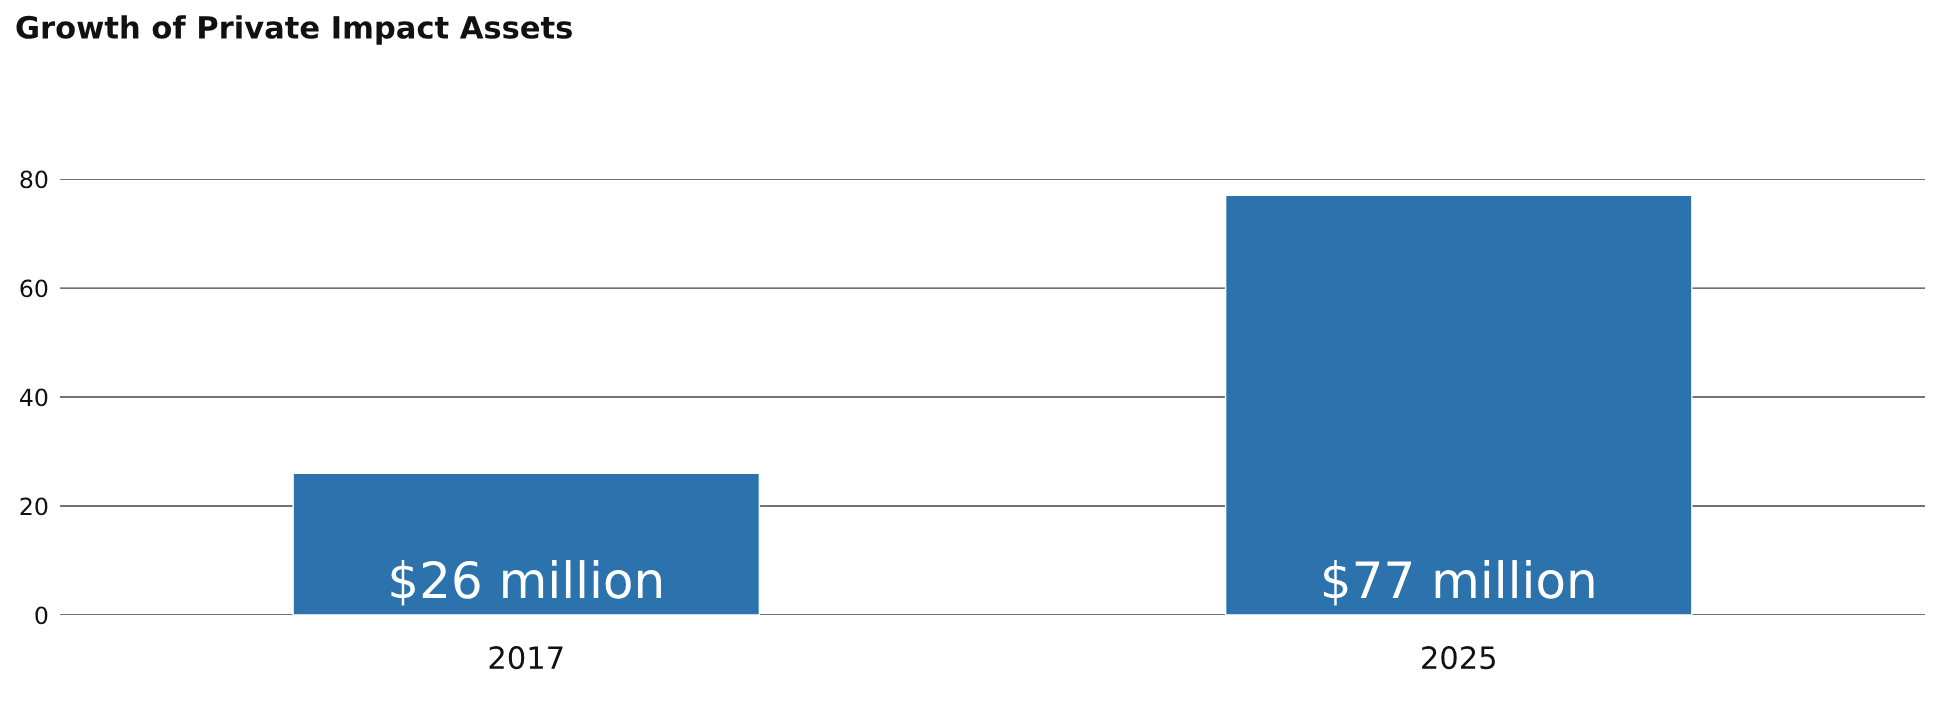 The height and width of the screenshot is (724, 1952). Describe the element at coordinates (34, 397) in the screenshot. I see `y-tick-label: 40` at that location.